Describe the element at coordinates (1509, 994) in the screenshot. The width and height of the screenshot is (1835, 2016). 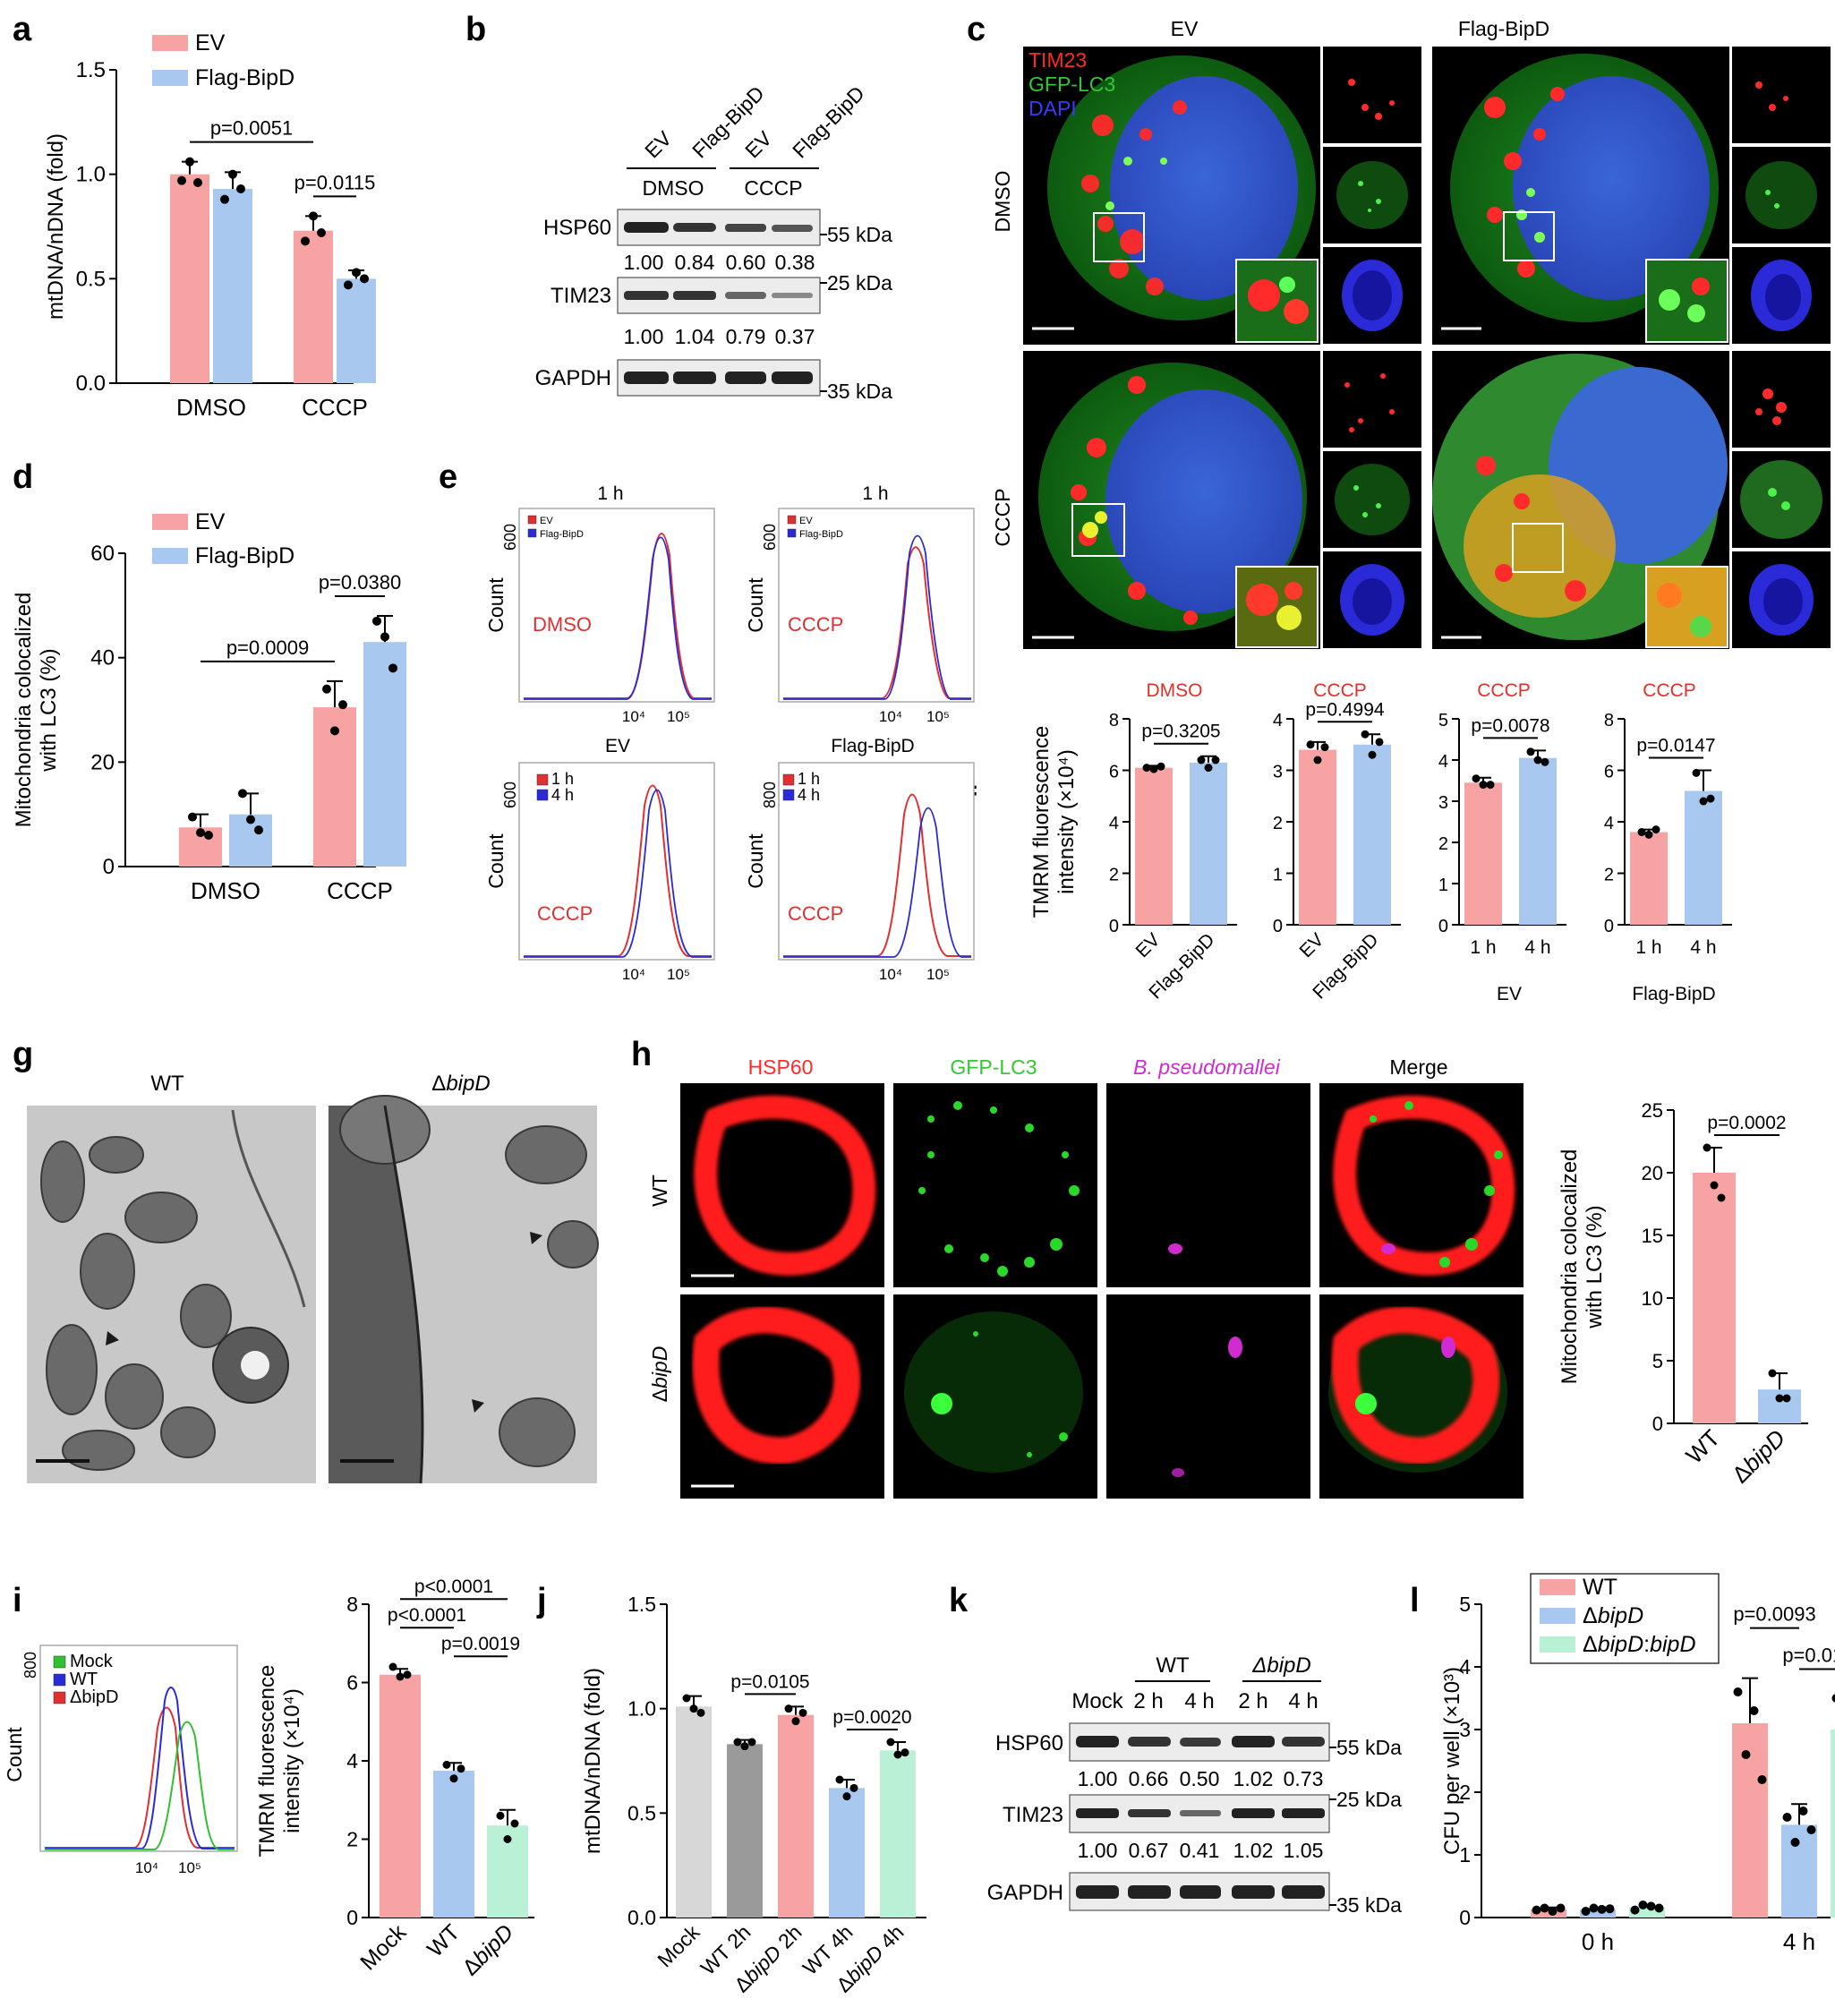
I see `f3-xlabel: EV` at that location.